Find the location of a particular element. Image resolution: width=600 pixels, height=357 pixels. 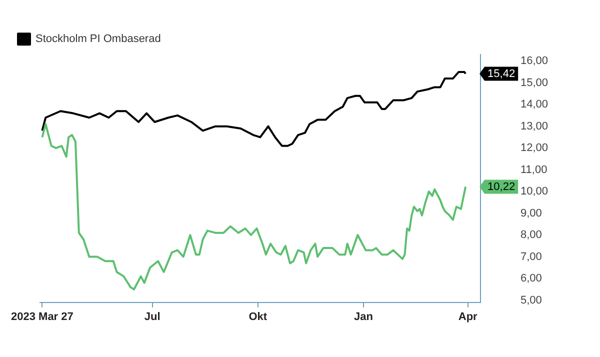

y-tick-label: 14,00 is located at coordinates (534, 104).